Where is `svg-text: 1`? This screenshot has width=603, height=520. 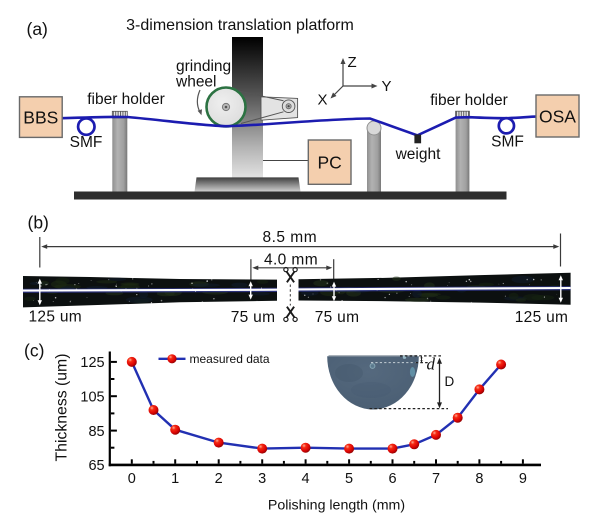
svg-text: 1 is located at coordinates (175, 479).